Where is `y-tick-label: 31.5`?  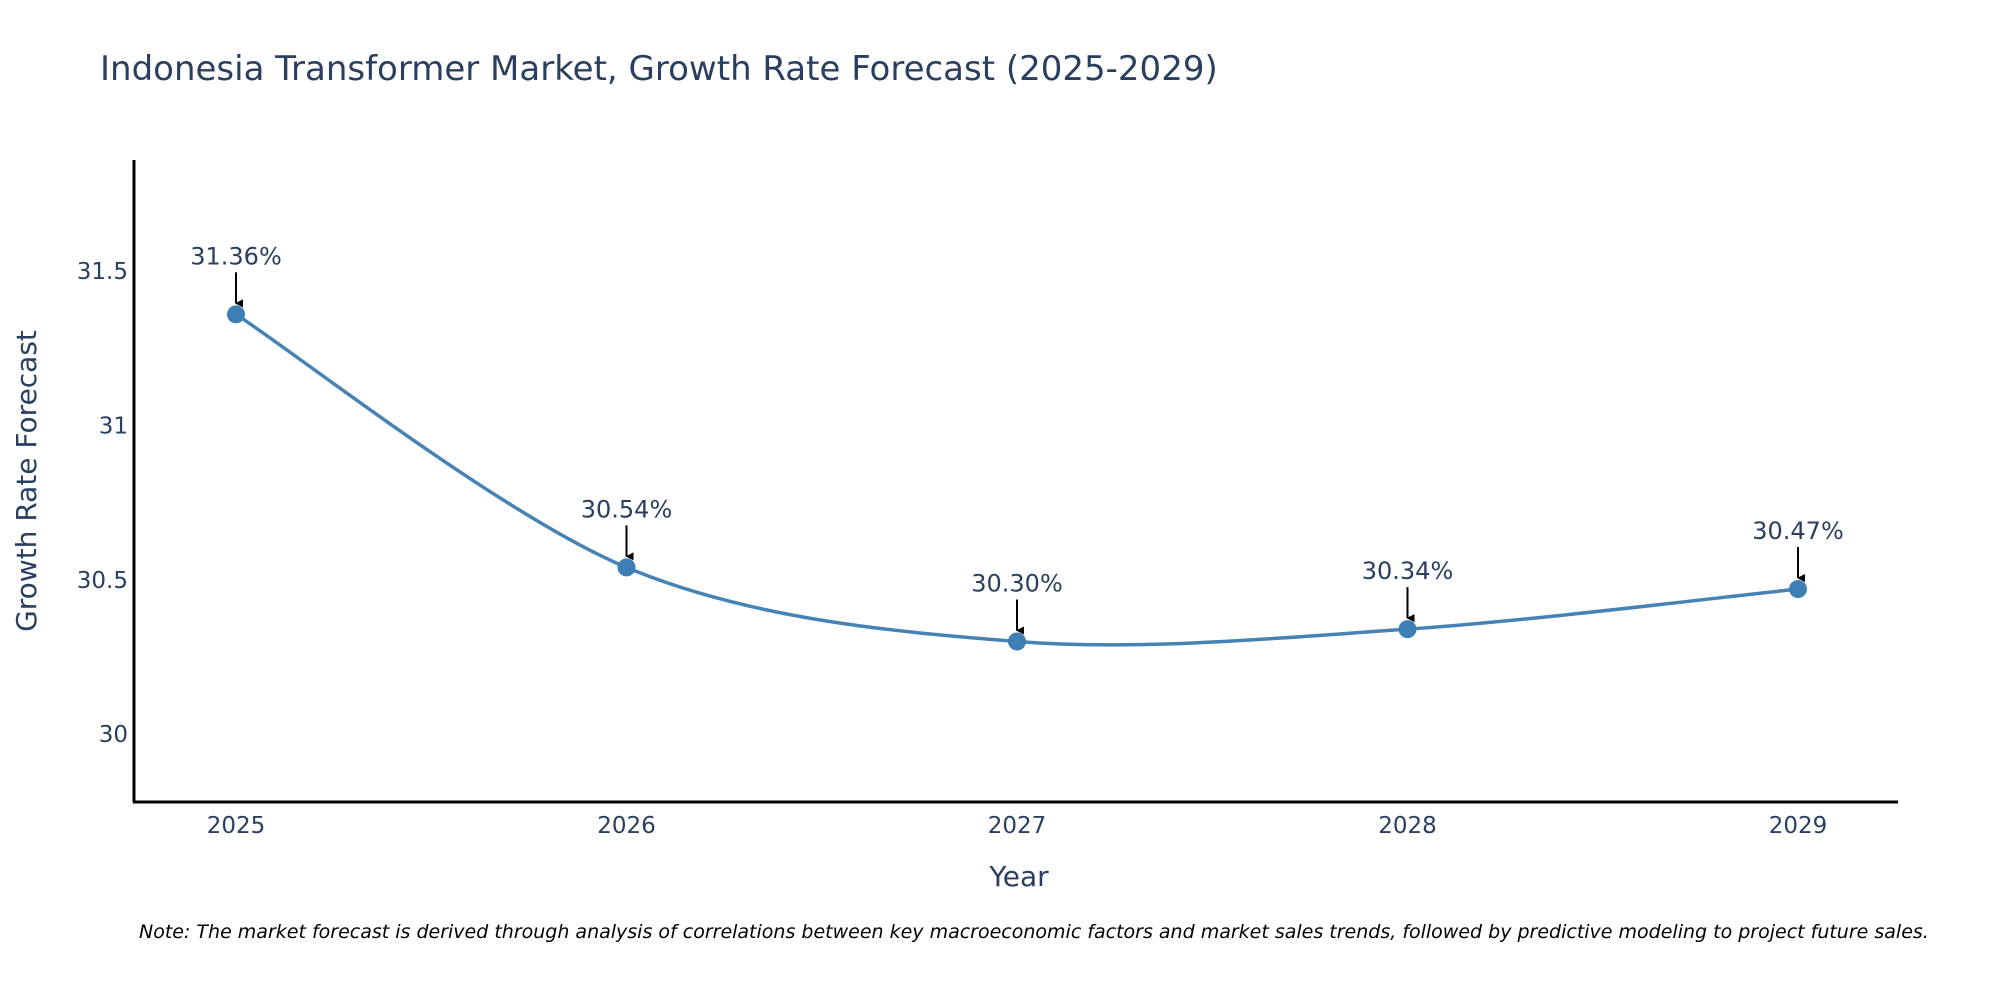
y-tick-label: 31.5 is located at coordinates (102, 272).